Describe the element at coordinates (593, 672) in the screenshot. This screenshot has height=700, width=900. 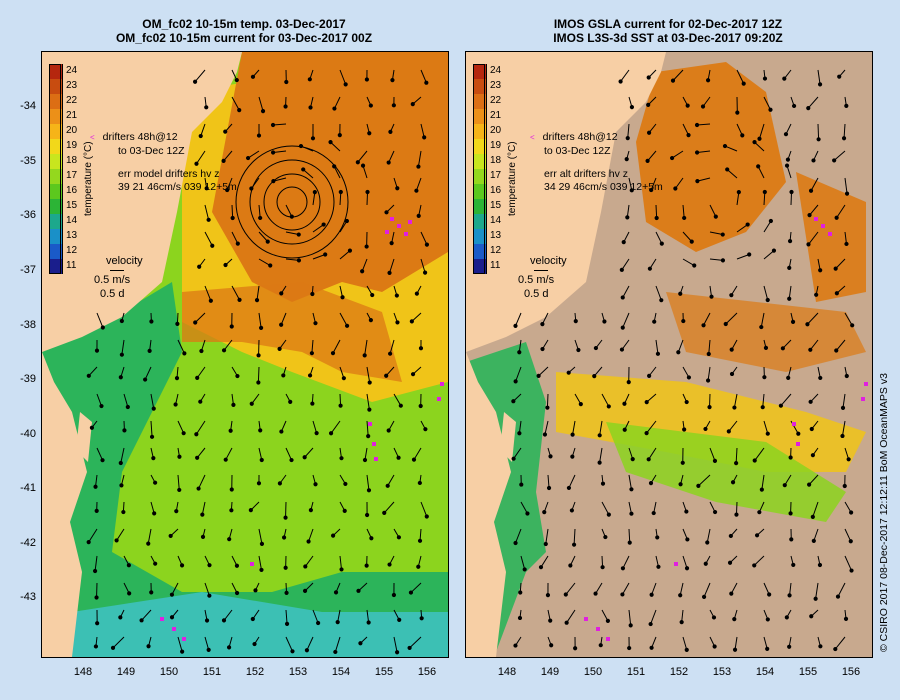
I see `lon-label: 150` at that location.